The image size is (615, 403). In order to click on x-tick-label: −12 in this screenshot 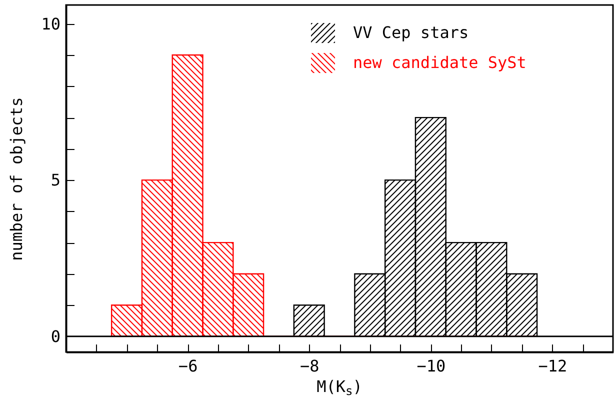, I will do `click(553, 366)`.